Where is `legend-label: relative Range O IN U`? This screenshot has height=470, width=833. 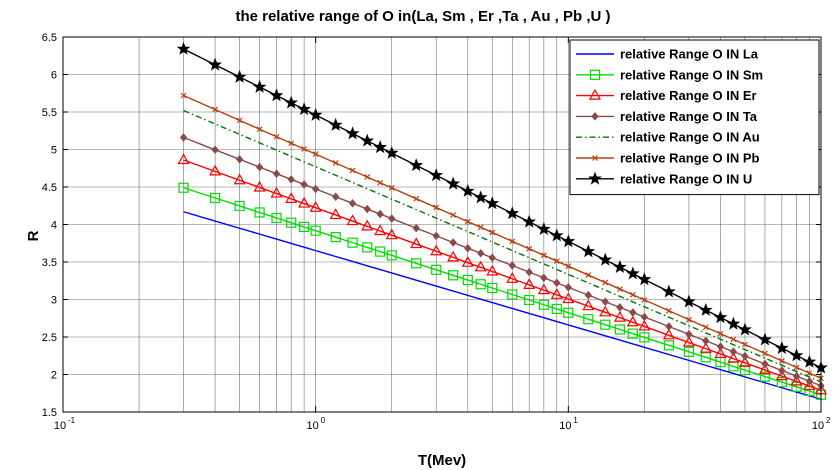
legend-label: relative Range O IN U is located at coordinates (686, 178).